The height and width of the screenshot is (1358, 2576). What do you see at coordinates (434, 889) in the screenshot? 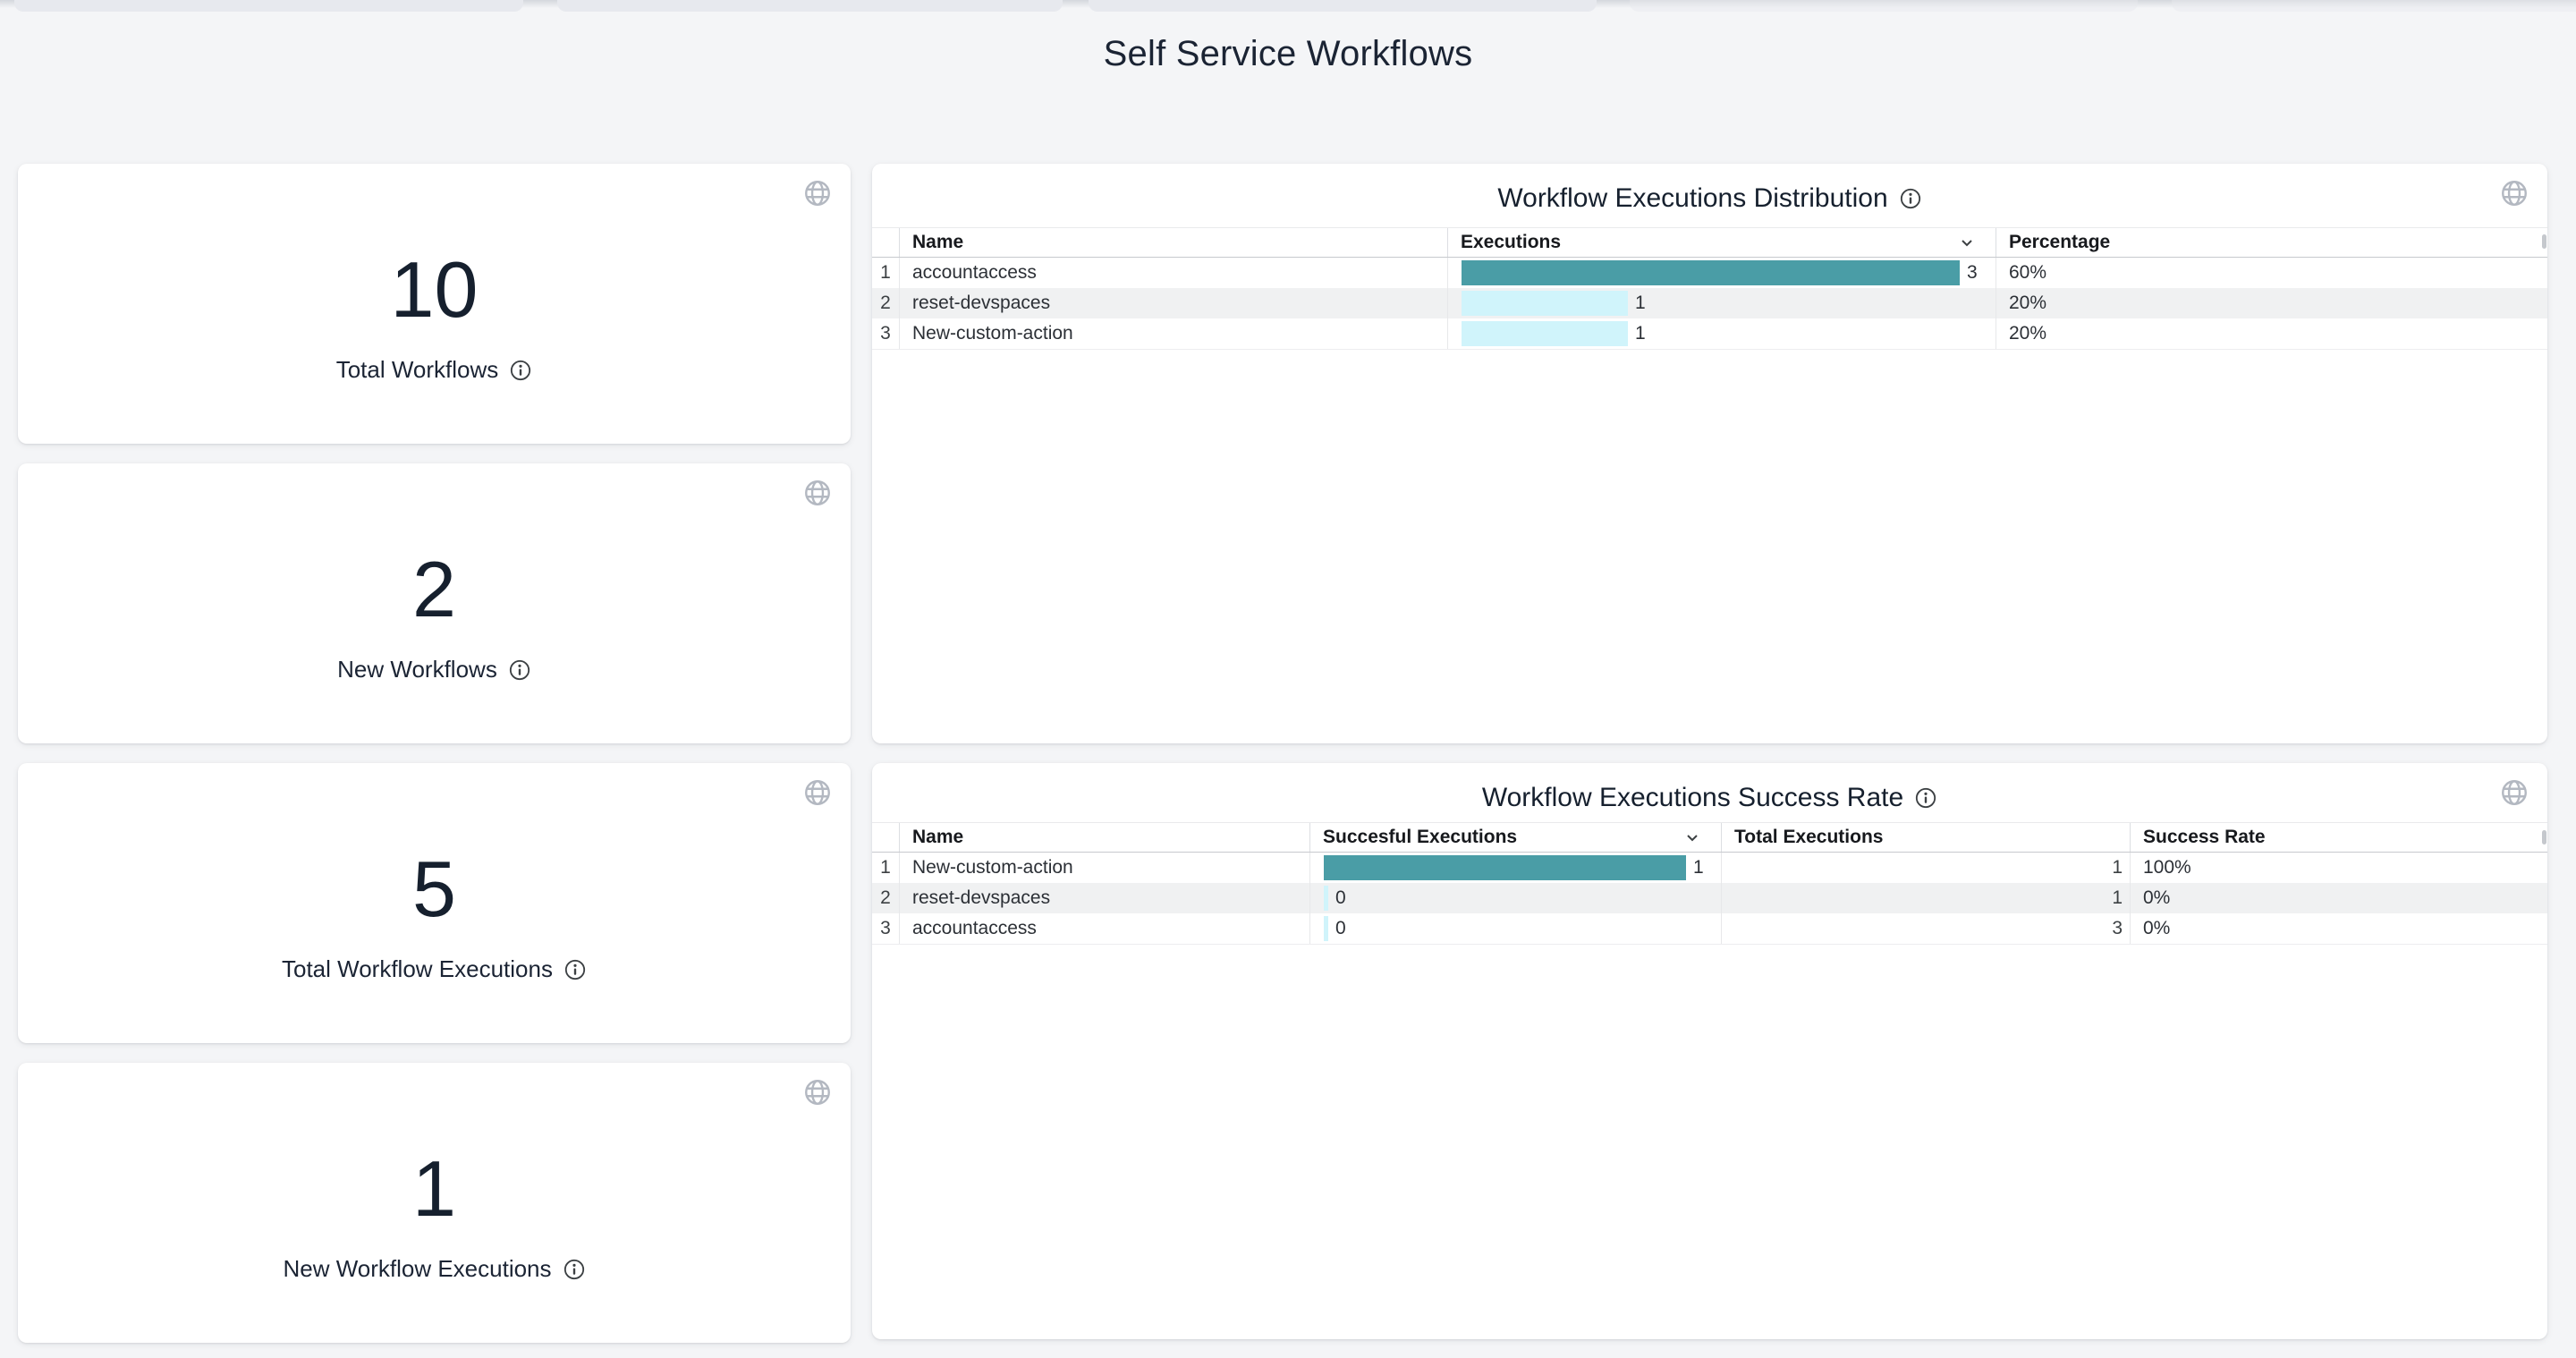
I see `stat-value: 5` at bounding box center [434, 889].